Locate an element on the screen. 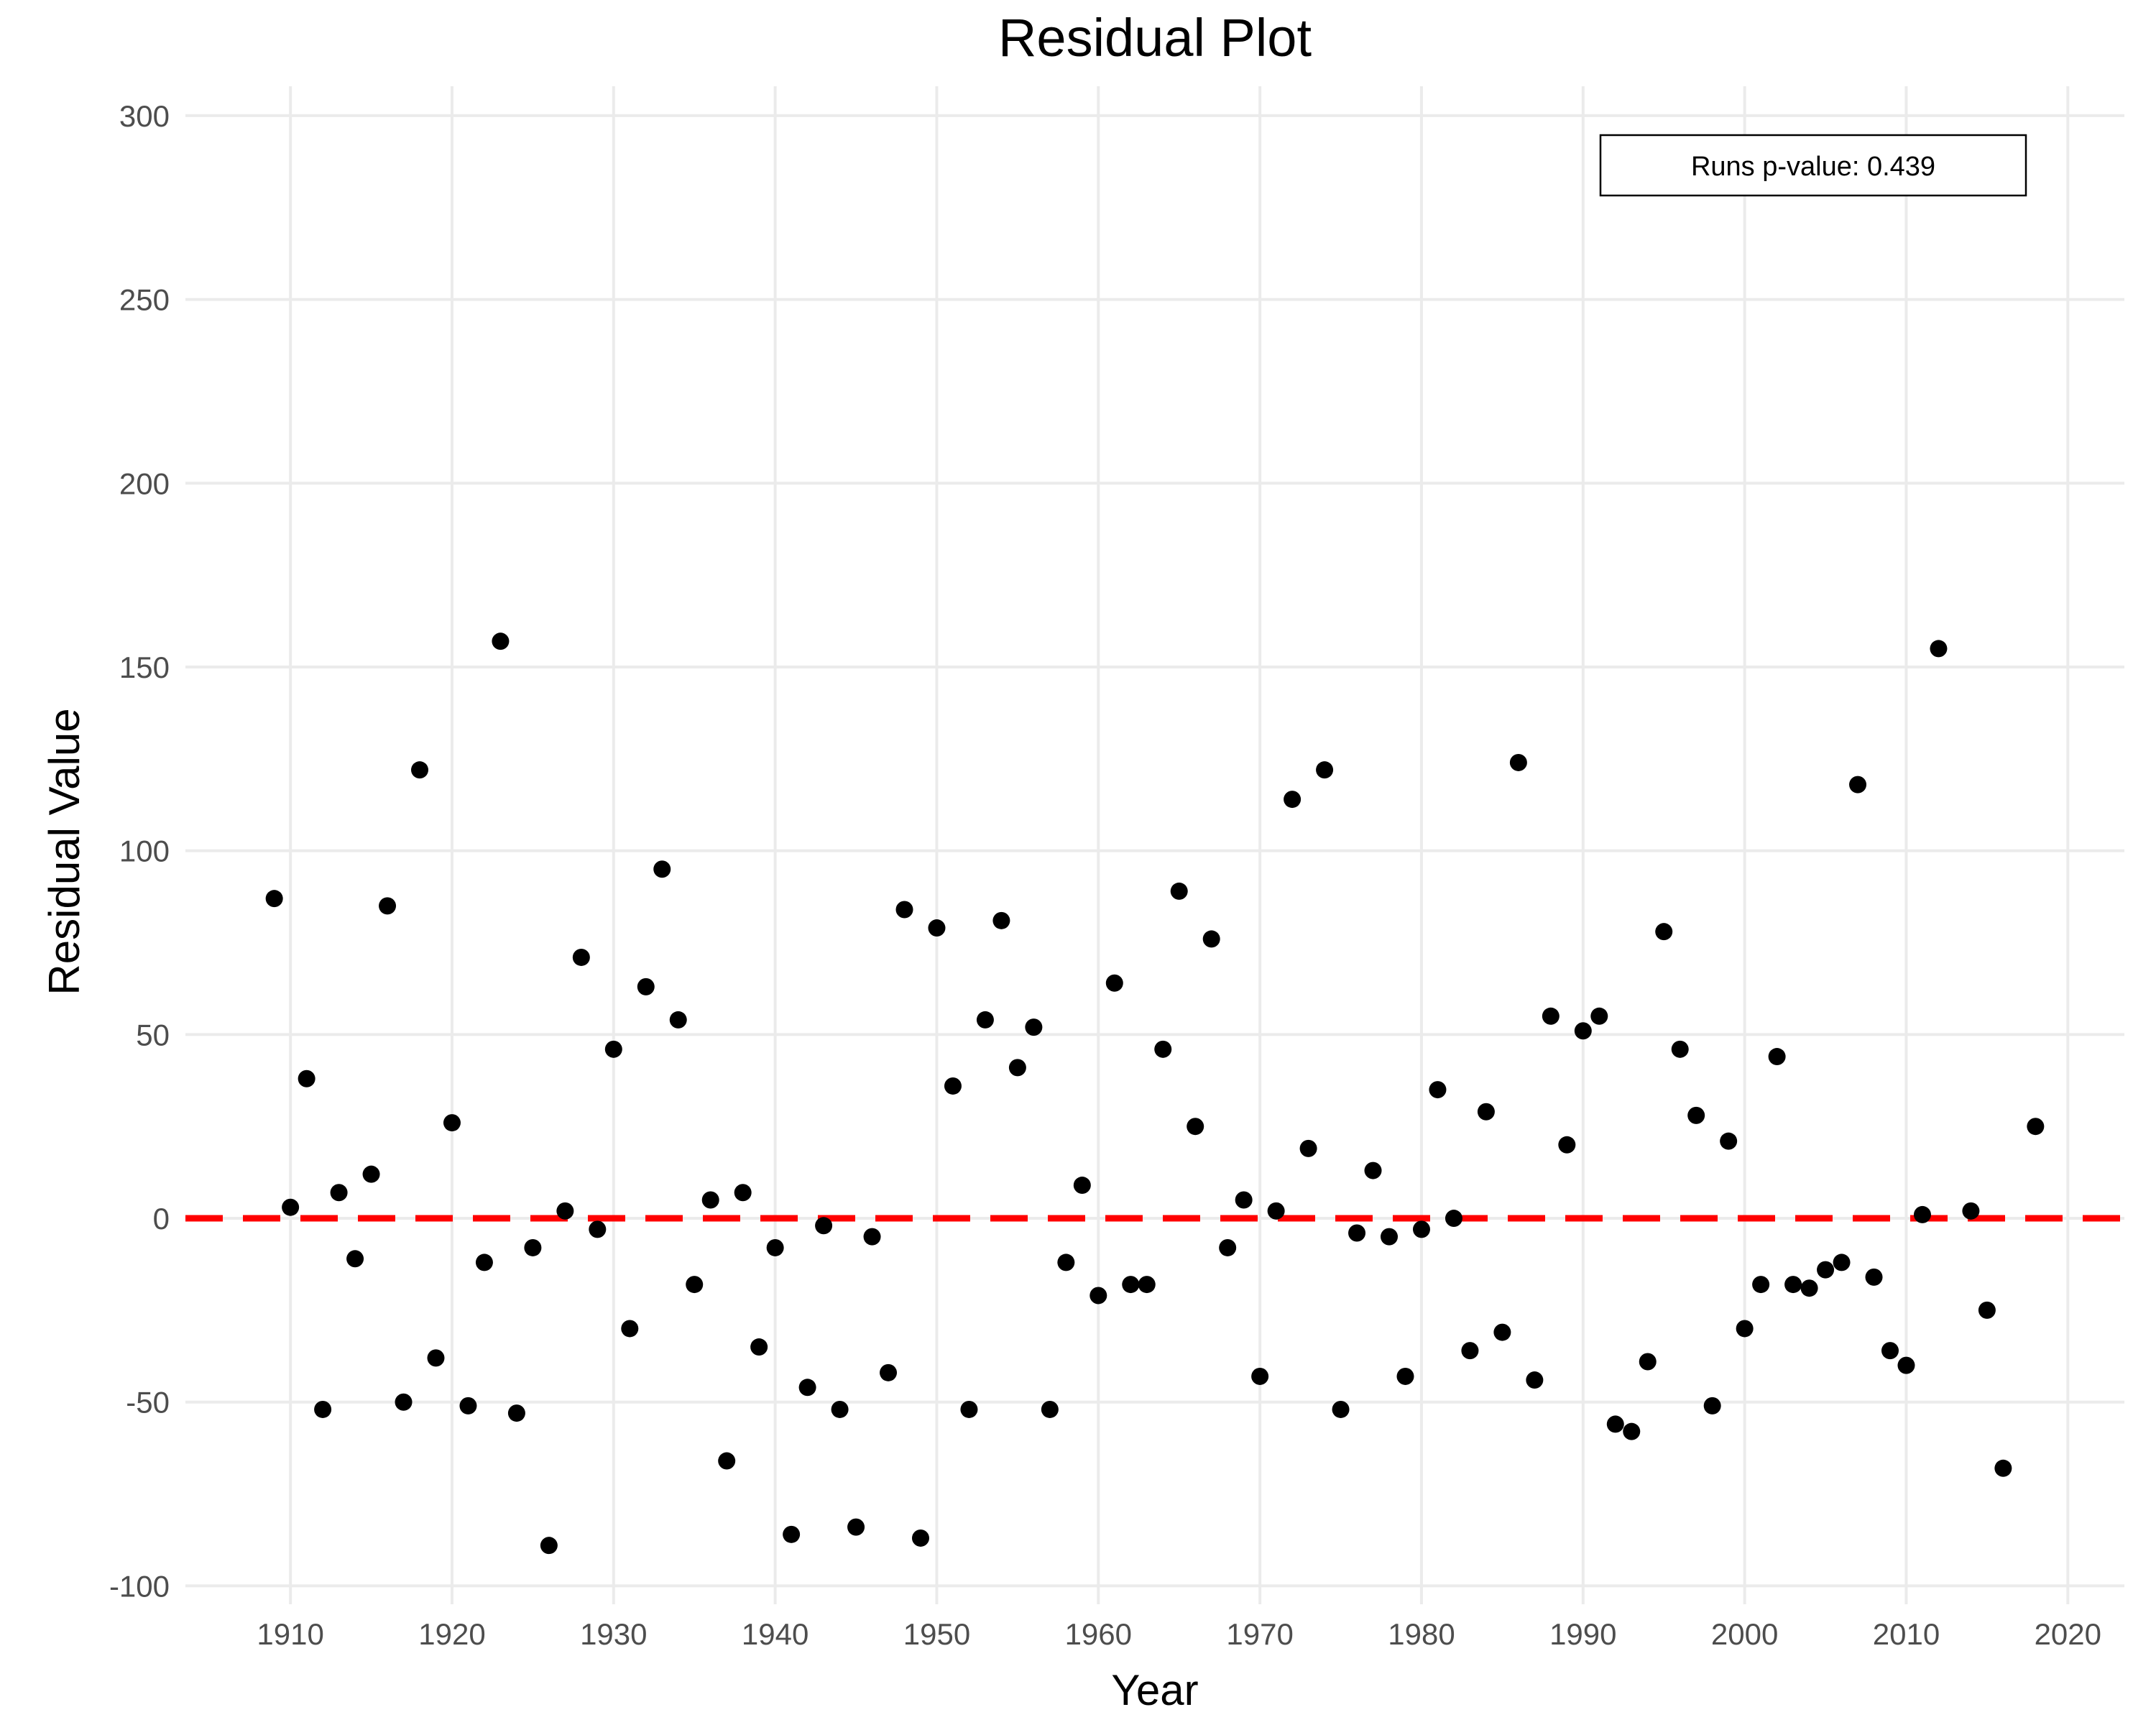  y-tick-label: -50 is located at coordinates (148, 1403).